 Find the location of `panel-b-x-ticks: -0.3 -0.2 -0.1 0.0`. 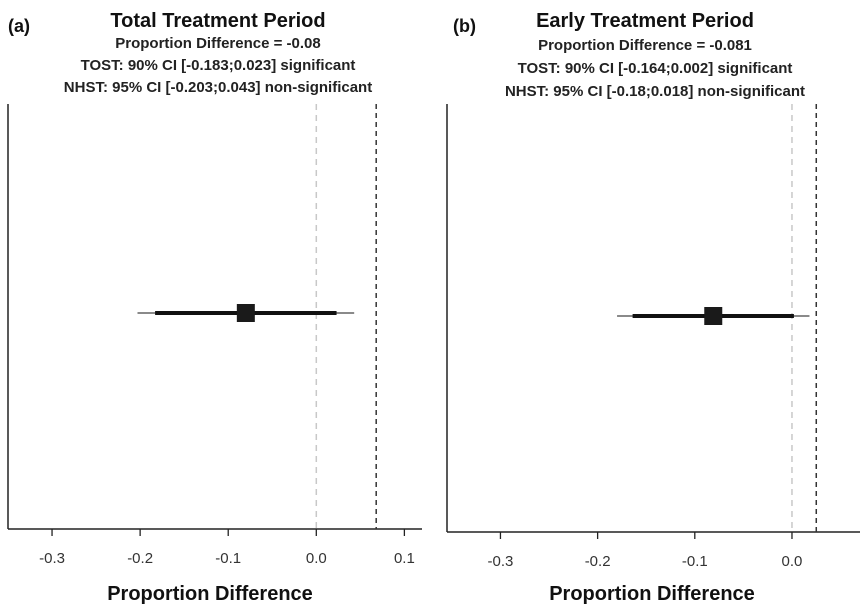

panel-b-x-ticks: -0.3 -0.2 -0.1 0.0 is located at coordinates (645, 551).